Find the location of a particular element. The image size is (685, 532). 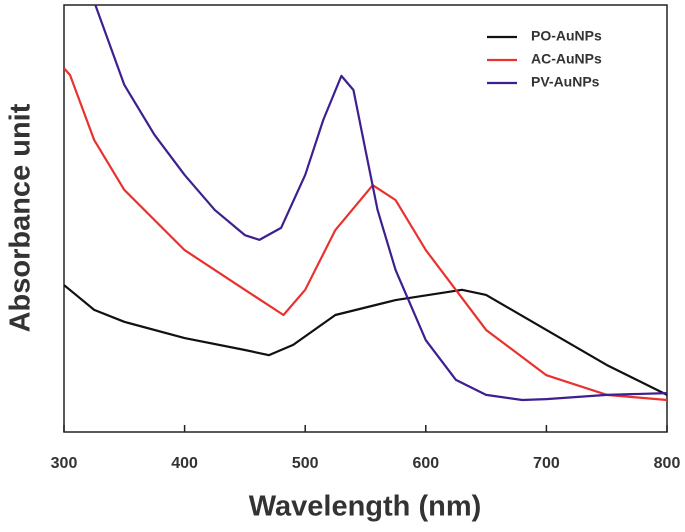

legend-label: AC-AuNPs is located at coordinates (566, 59).